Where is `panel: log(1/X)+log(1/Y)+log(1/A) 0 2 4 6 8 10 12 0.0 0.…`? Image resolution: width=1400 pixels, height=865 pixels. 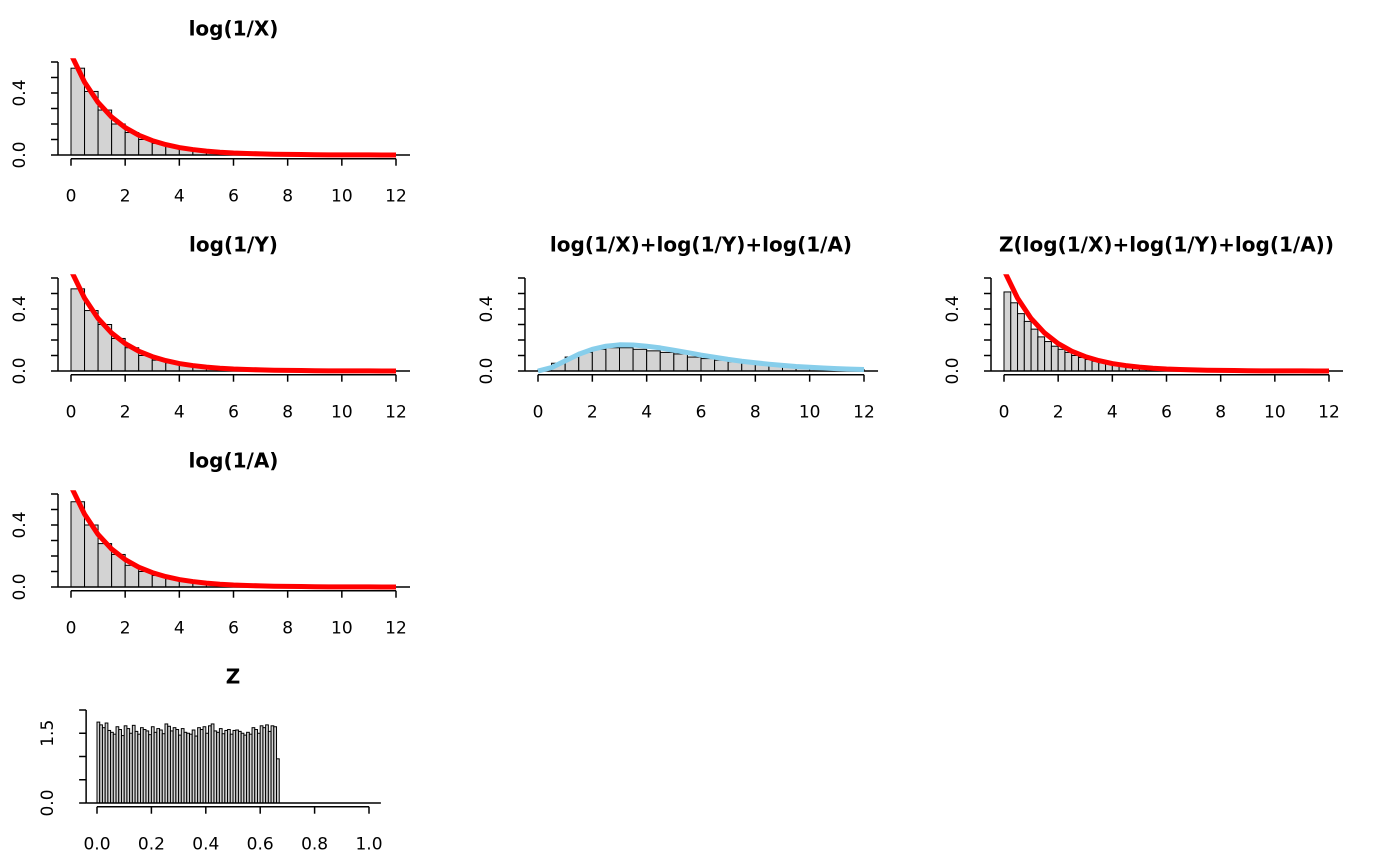 panel: log(1/X)+log(1/Y)+log(1/A) 0 2 4 6 8 10 12 0.0 0.… is located at coordinates (678, 328).